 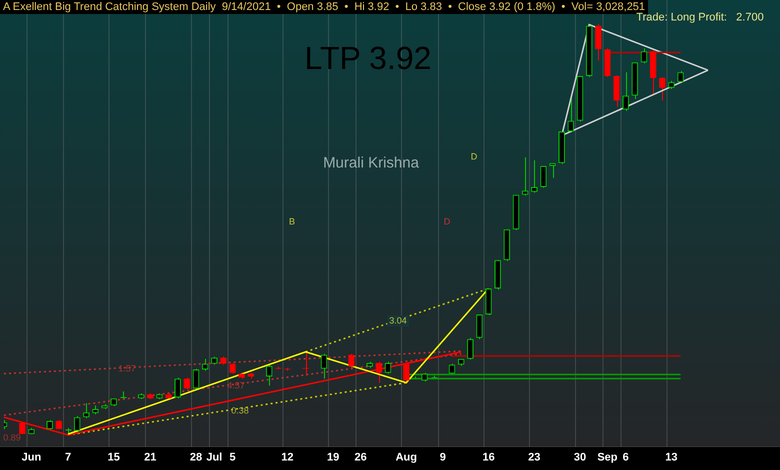 I want to click on chart-title: A Exellent Big Trend Catching System Daily 9/14/2021 • Open 3.85 • Hi 3.92 • Lo 3.83 • Close 3.92 (0 1.8%) • Vol= 3,028,251, so click(x=324, y=7).